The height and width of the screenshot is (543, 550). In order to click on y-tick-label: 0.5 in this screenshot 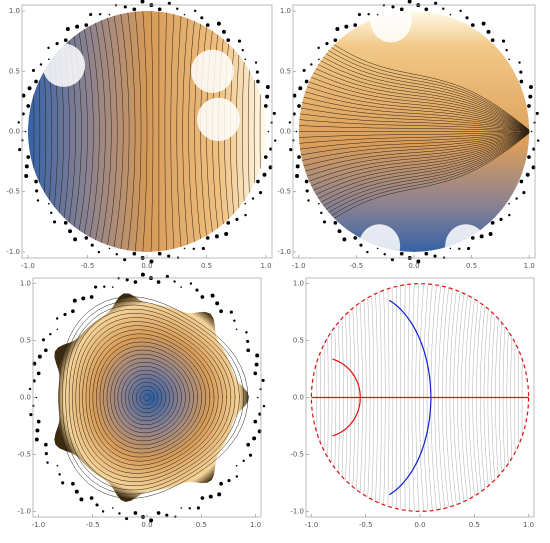, I will do `click(14, 71)`.